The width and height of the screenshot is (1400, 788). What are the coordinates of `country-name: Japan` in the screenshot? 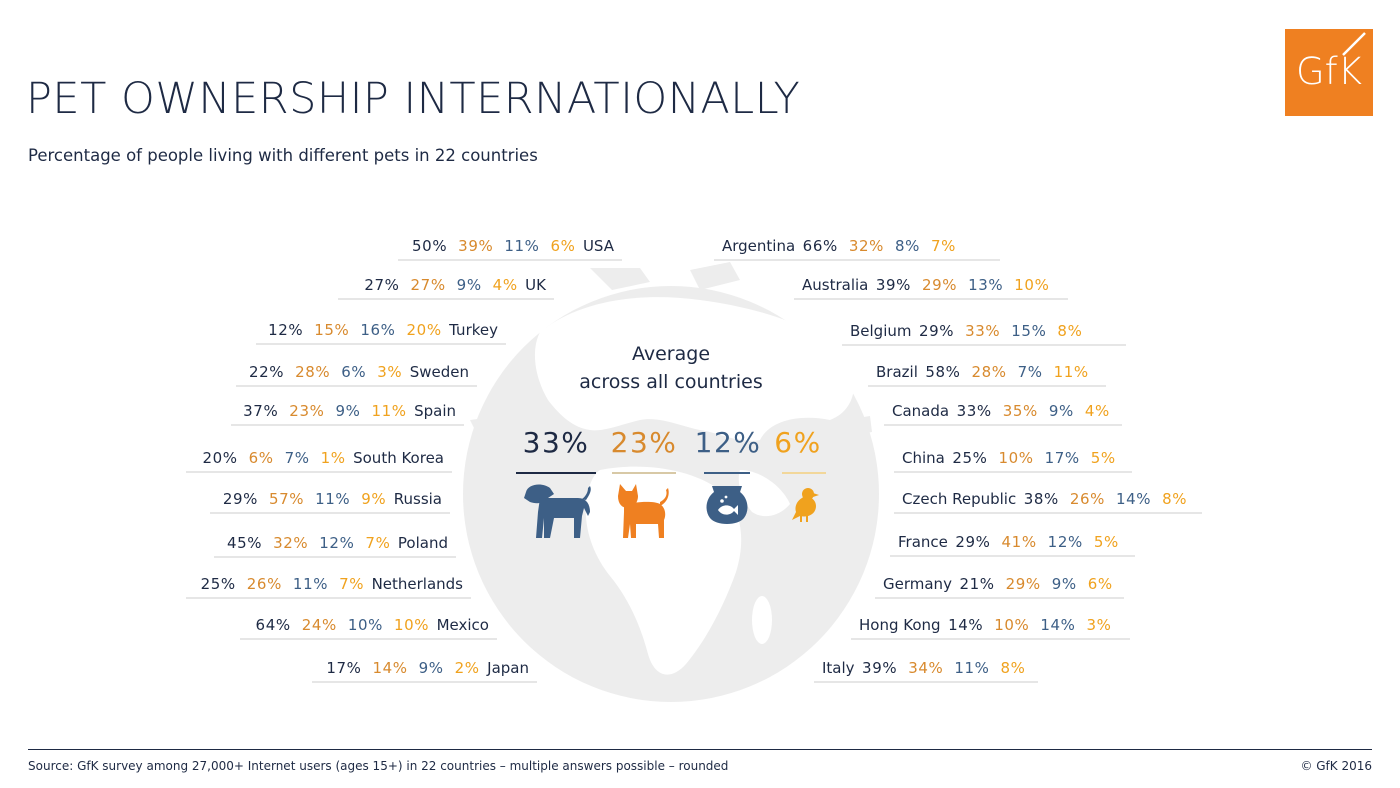 It's located at (508, 668).